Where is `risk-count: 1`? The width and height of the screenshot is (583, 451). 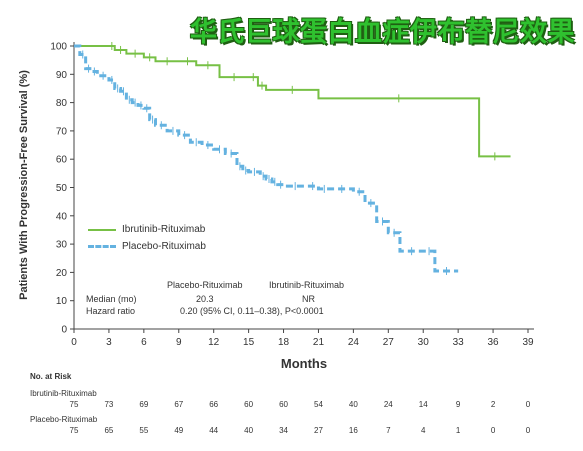 risk-count: 1 is located at coordinates (458, 430).